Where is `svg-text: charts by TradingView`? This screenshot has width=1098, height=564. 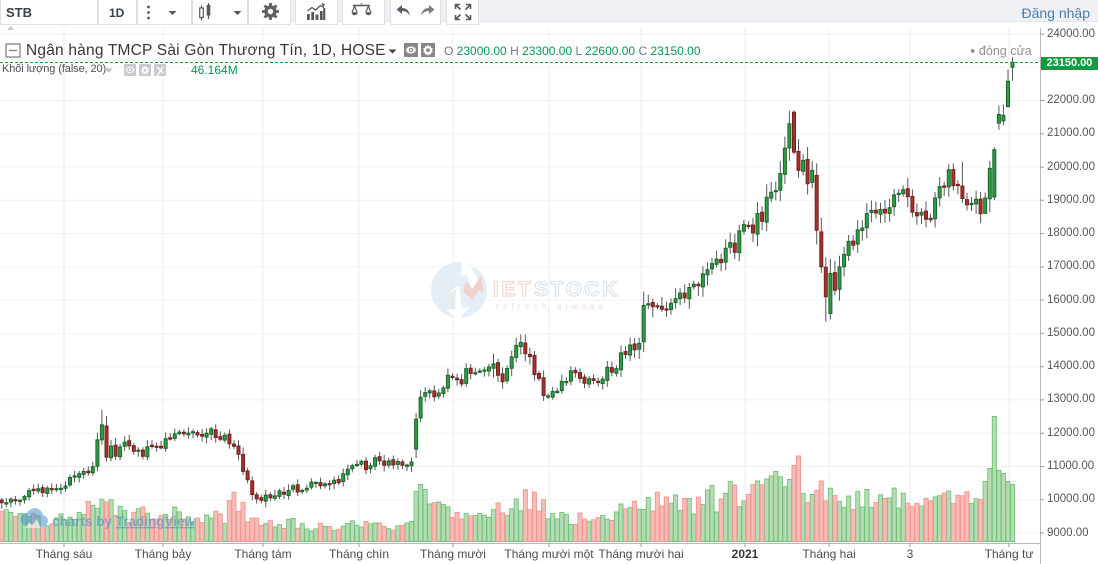
svg-text: charts by TradingView is located at coordinates (124, 521).